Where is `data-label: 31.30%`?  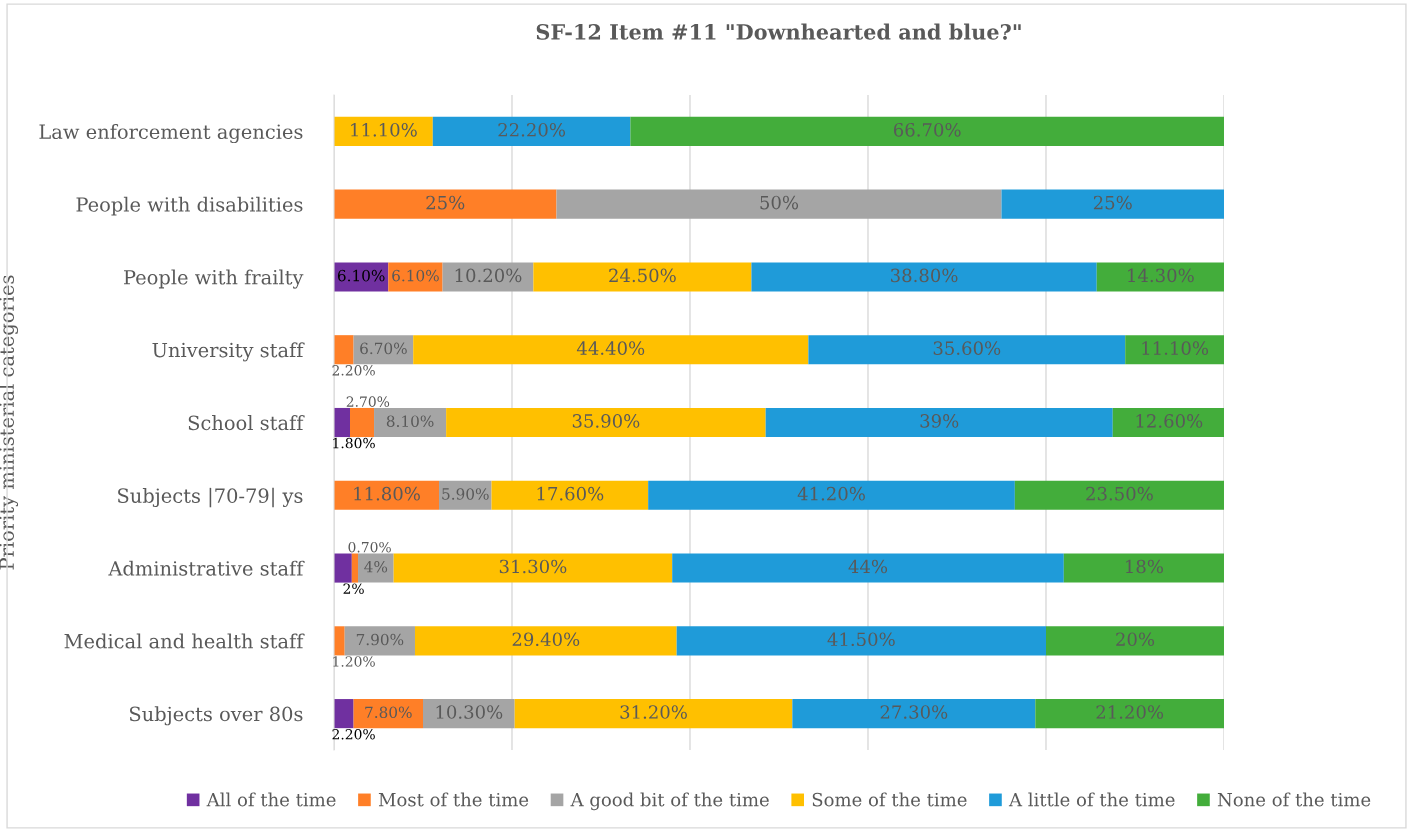
data-label: 31.30% is located at coordinates (533, 566).